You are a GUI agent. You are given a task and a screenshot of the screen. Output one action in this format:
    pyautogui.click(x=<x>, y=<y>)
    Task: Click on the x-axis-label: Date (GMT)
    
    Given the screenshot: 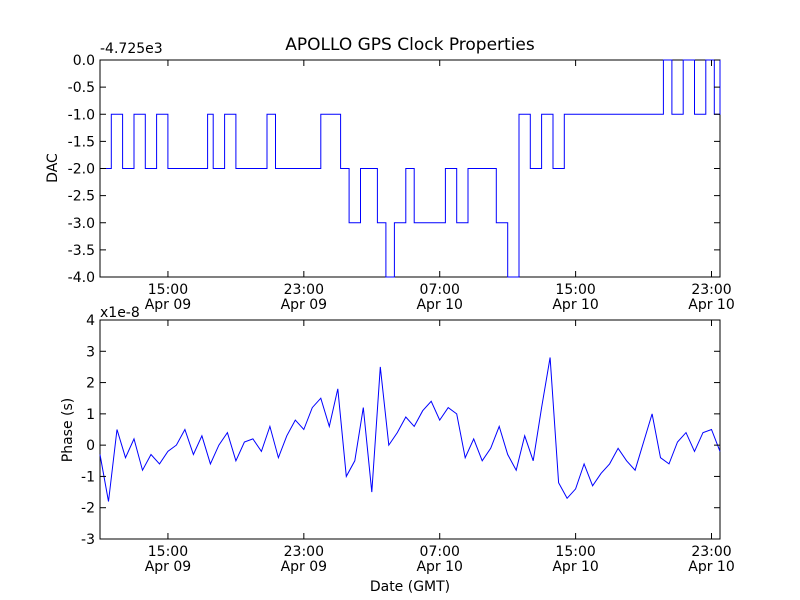 What is the action you would take?
    pyautogui.click(x=410, y=587)
    